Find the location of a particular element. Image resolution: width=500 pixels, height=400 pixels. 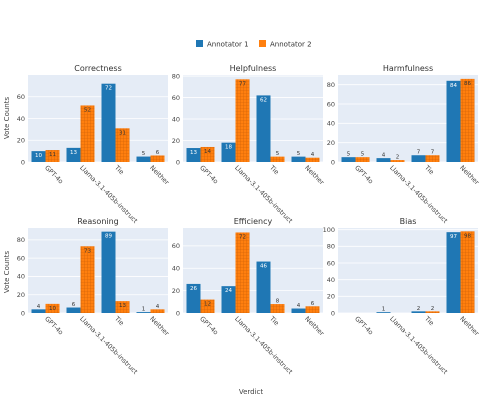

data-label-helpfulness-llama-3-1-405b-instruct-annotator-1: 18 is located at coordinates (228, 148).